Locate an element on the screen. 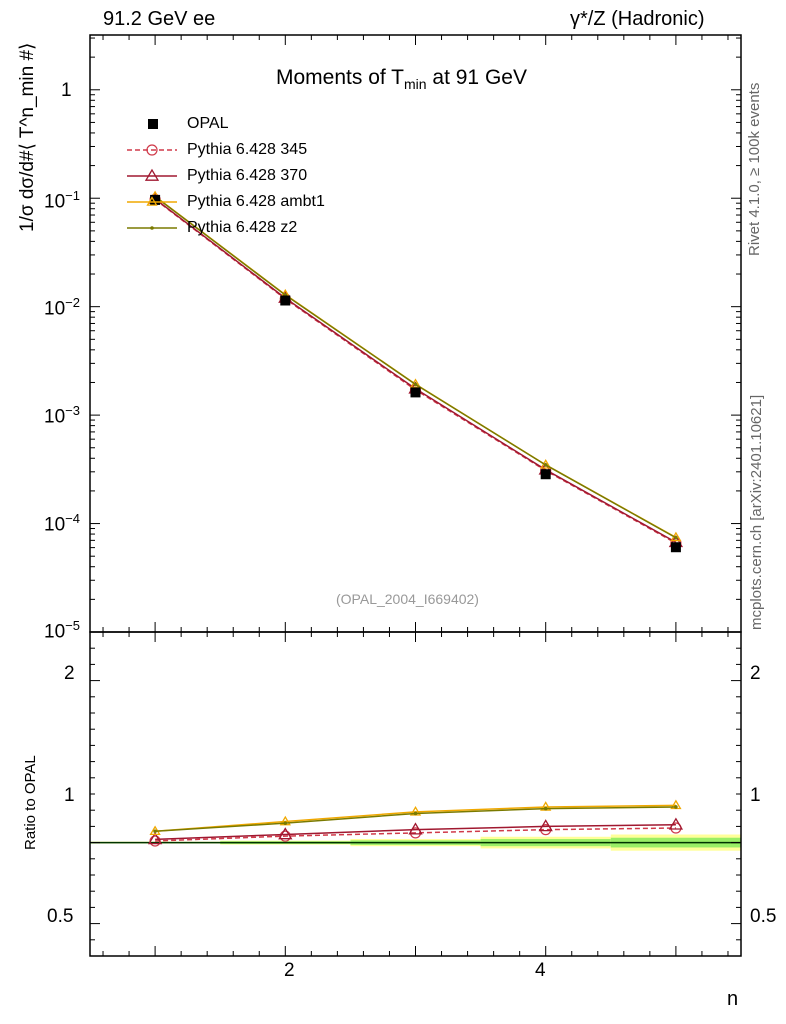  legend-label: Pythia 6.428 z2 is located at coordinates (242, 227).